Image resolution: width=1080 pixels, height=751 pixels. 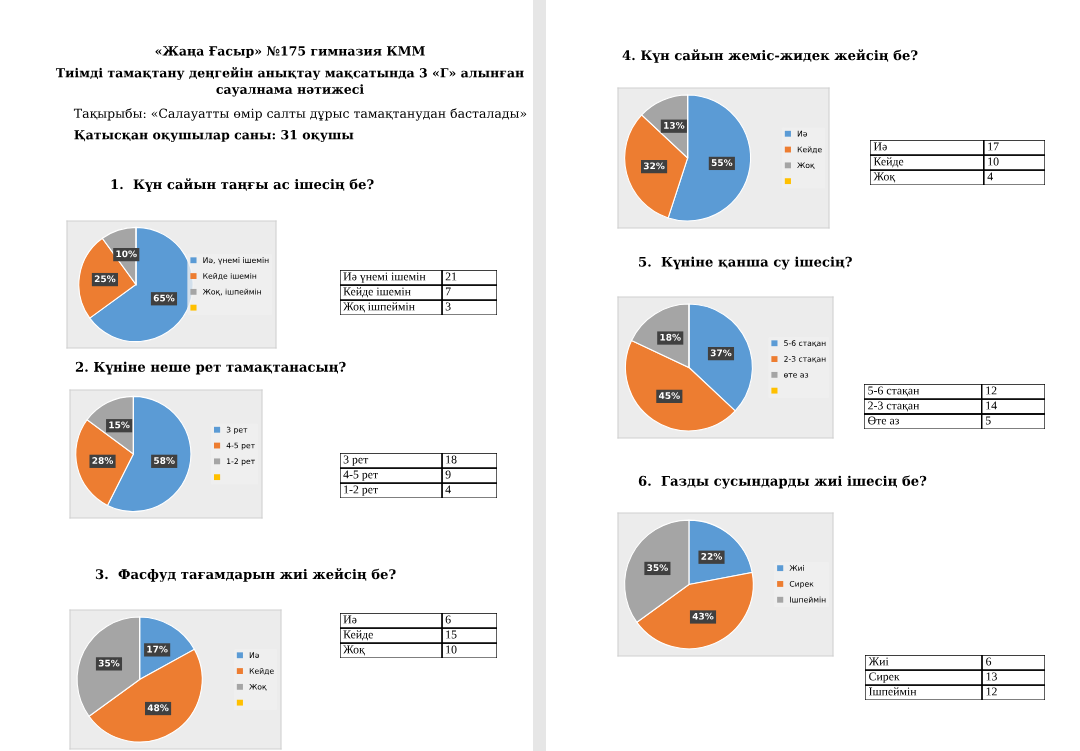 What do you see at coordinates (164, 460) in the screenshot?
I see `data-label: 58%` at bounding box center [164, 460].